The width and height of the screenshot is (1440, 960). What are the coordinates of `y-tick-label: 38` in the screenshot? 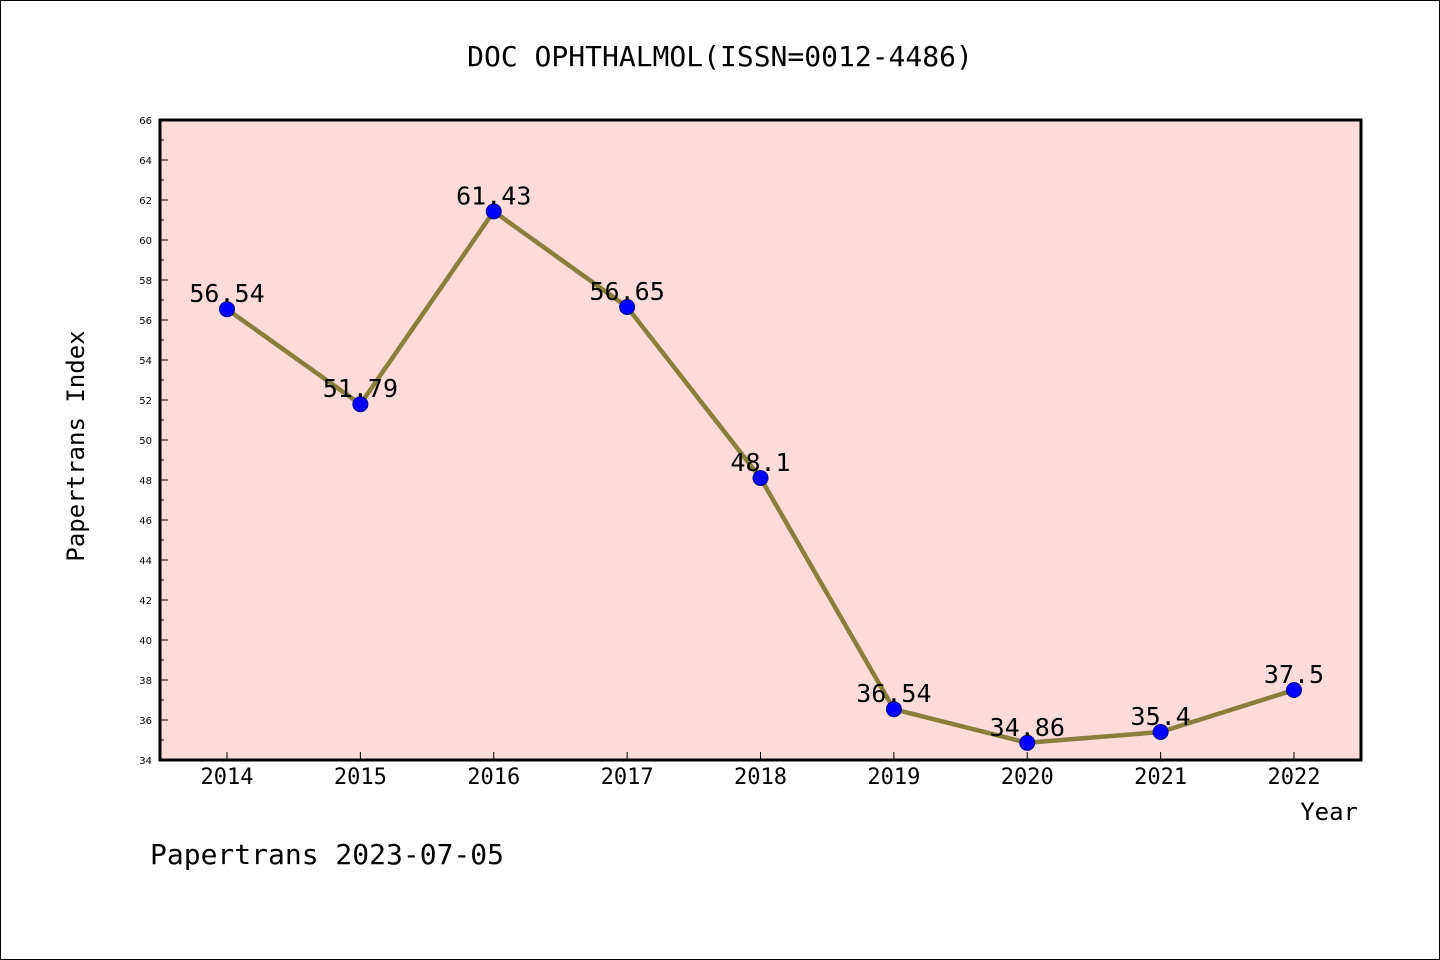 It's located at (145, 681).